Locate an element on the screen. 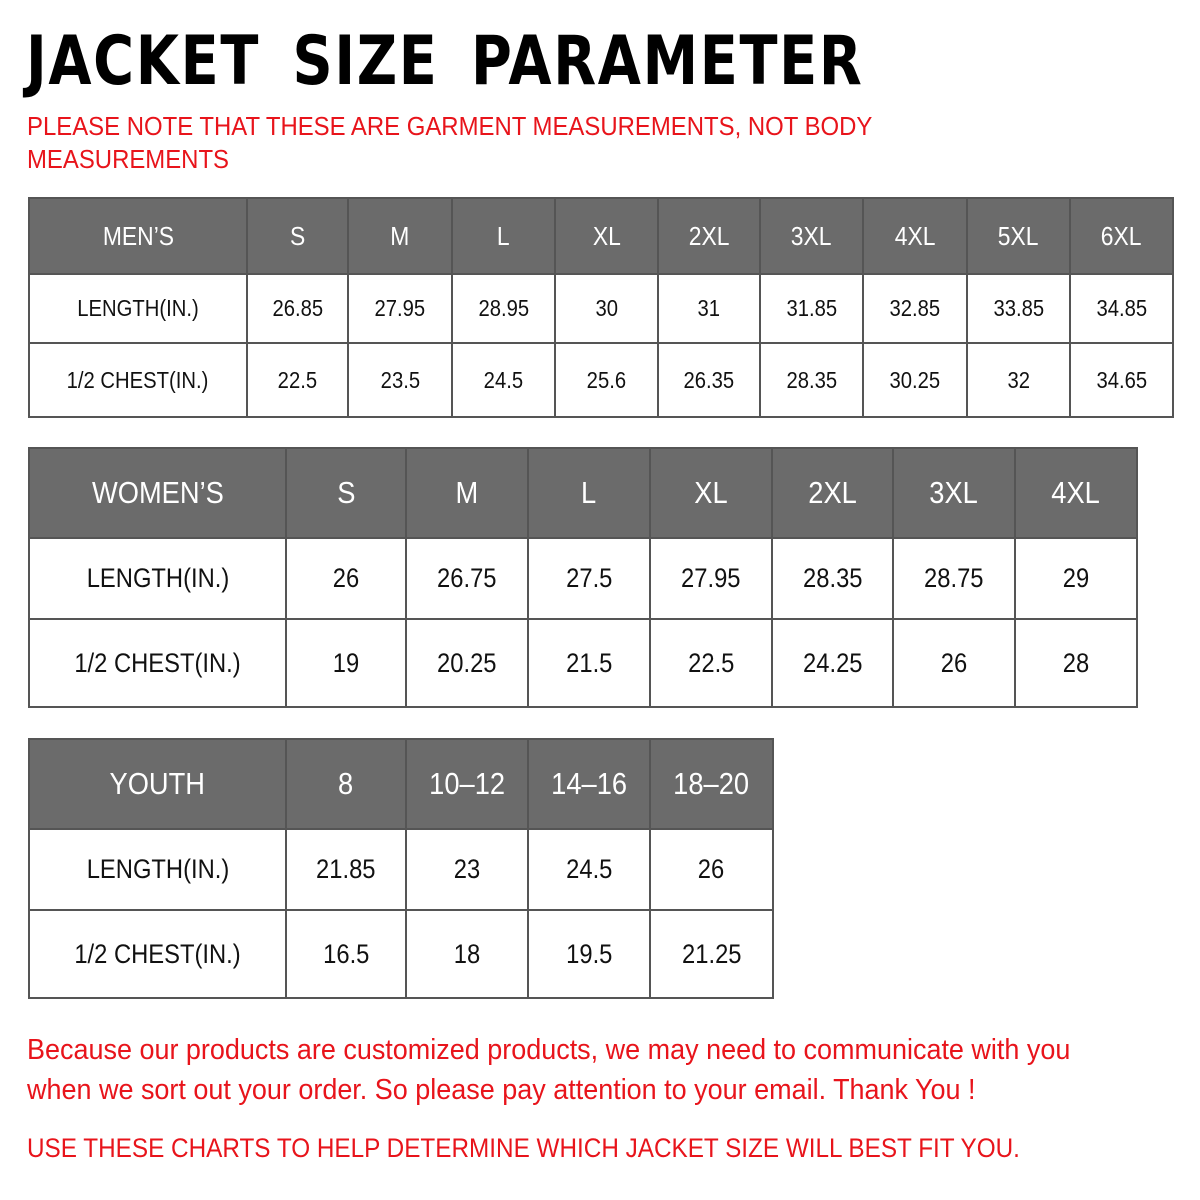 This screenshot has width=1200, height=1200. measurement-value: 20.25 is located at coordinates (467, 662).